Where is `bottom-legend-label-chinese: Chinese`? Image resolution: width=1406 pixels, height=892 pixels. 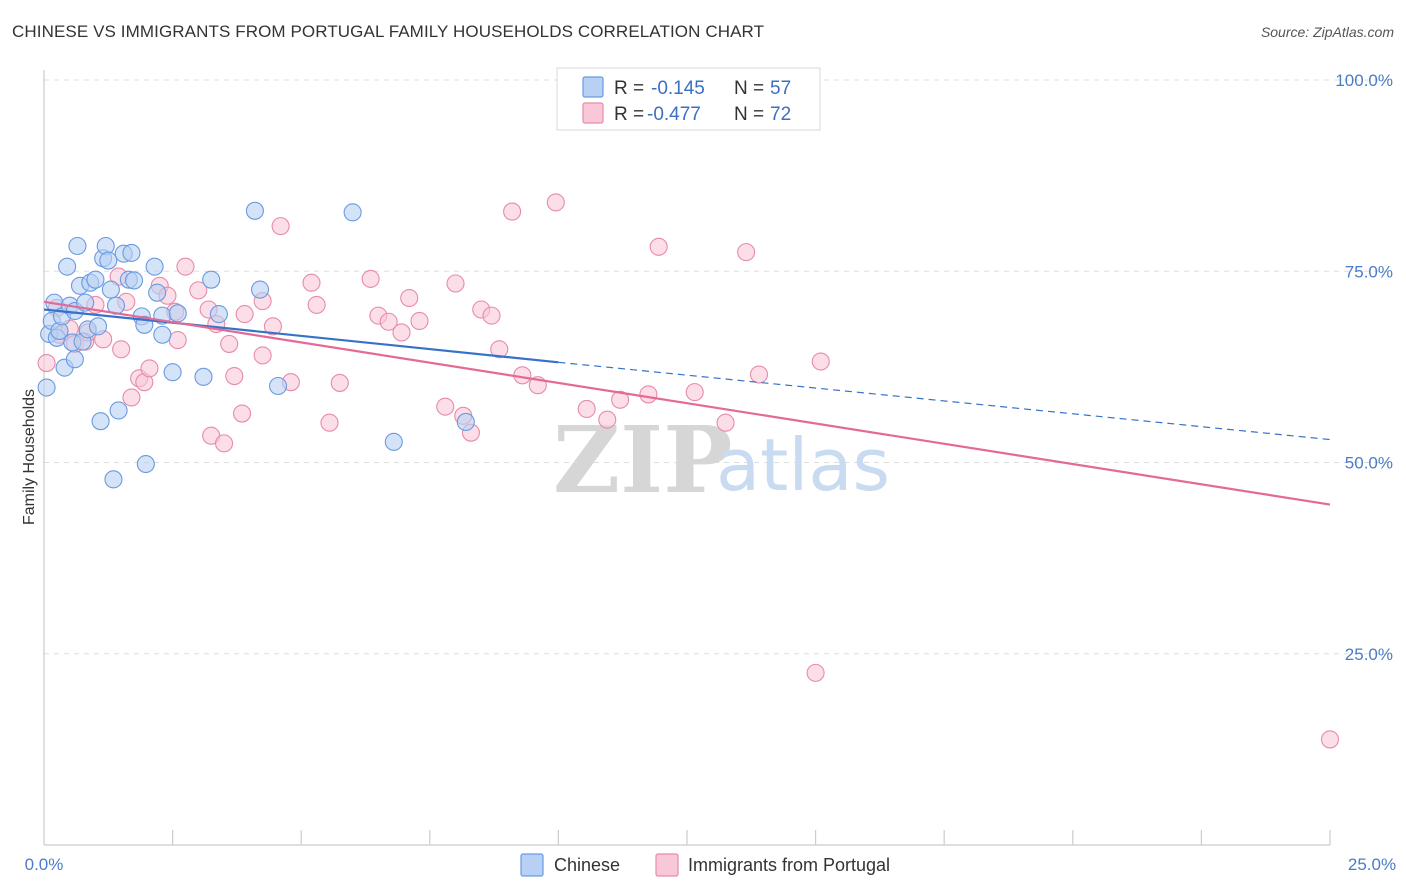
bottom-legend-label-chinese: Chinese is located at coordinates (587, 865).